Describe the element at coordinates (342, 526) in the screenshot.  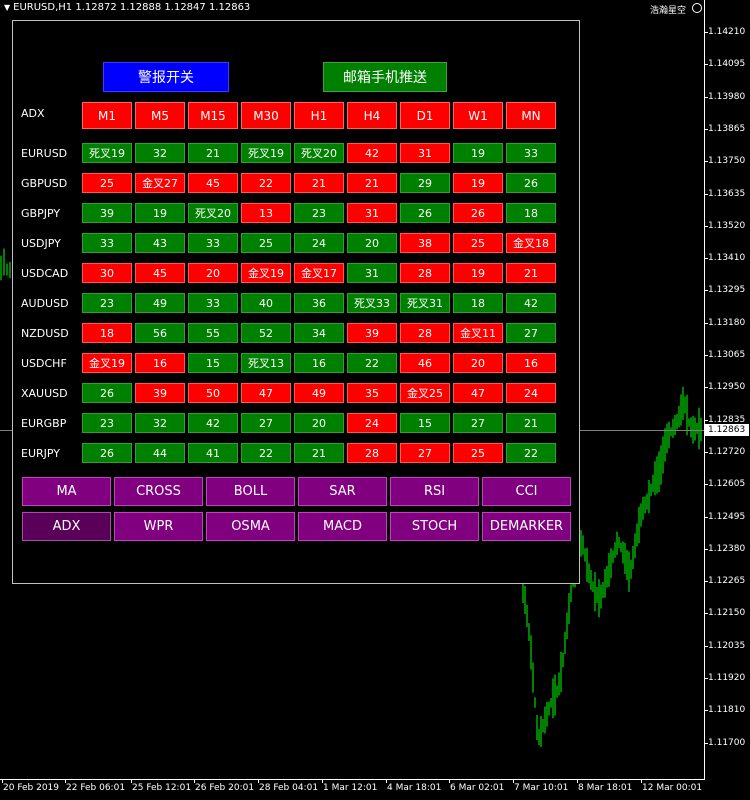
I see `indicator-button-macd: MACD` at that location.